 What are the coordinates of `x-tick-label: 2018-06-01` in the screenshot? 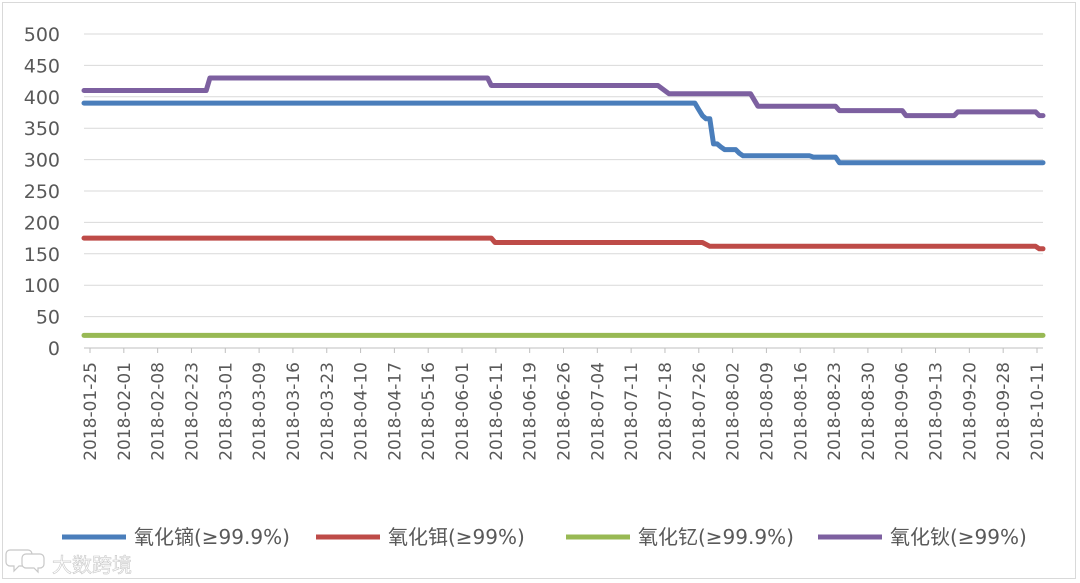 It's located at (463, 411).